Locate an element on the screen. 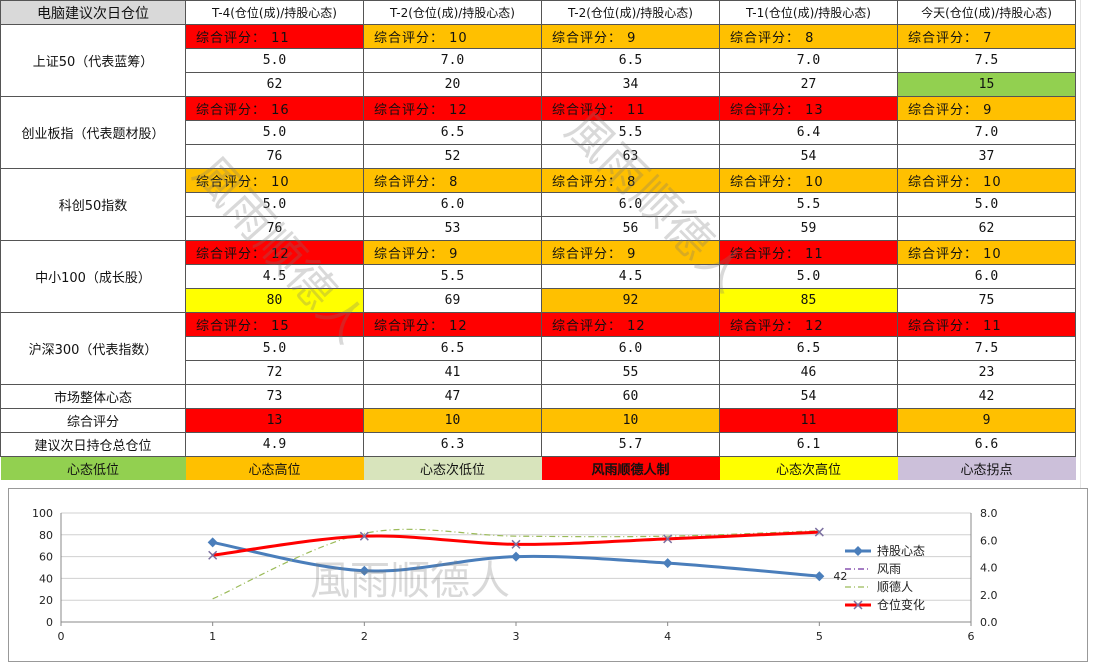 The width and height of the screenshot is (1094, 665). suggest-value-cell: 5.7 is located at coordinates (630, 444).